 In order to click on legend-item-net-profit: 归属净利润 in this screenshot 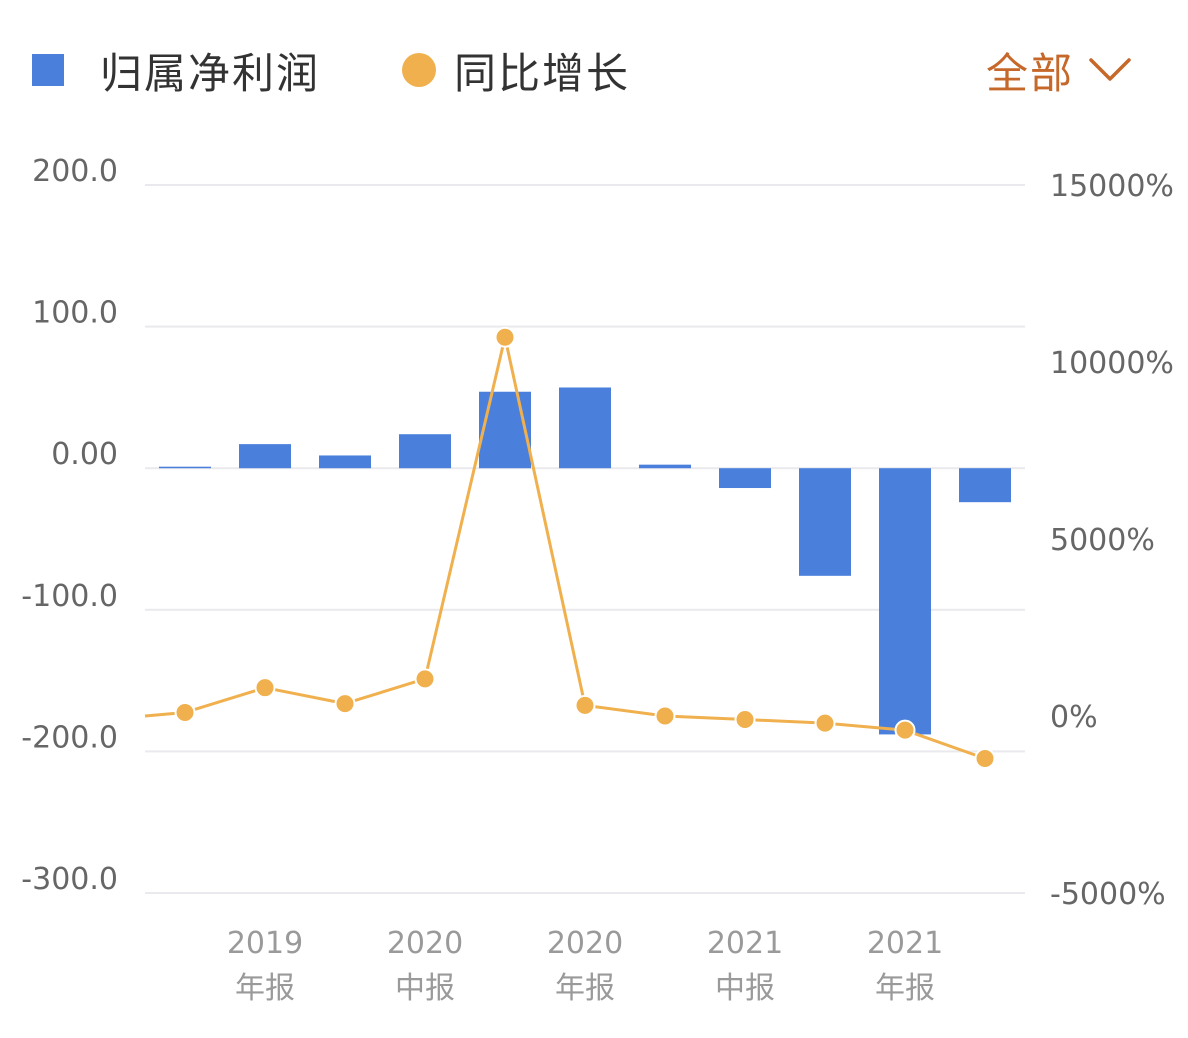, I will do `click(176, 70)`.